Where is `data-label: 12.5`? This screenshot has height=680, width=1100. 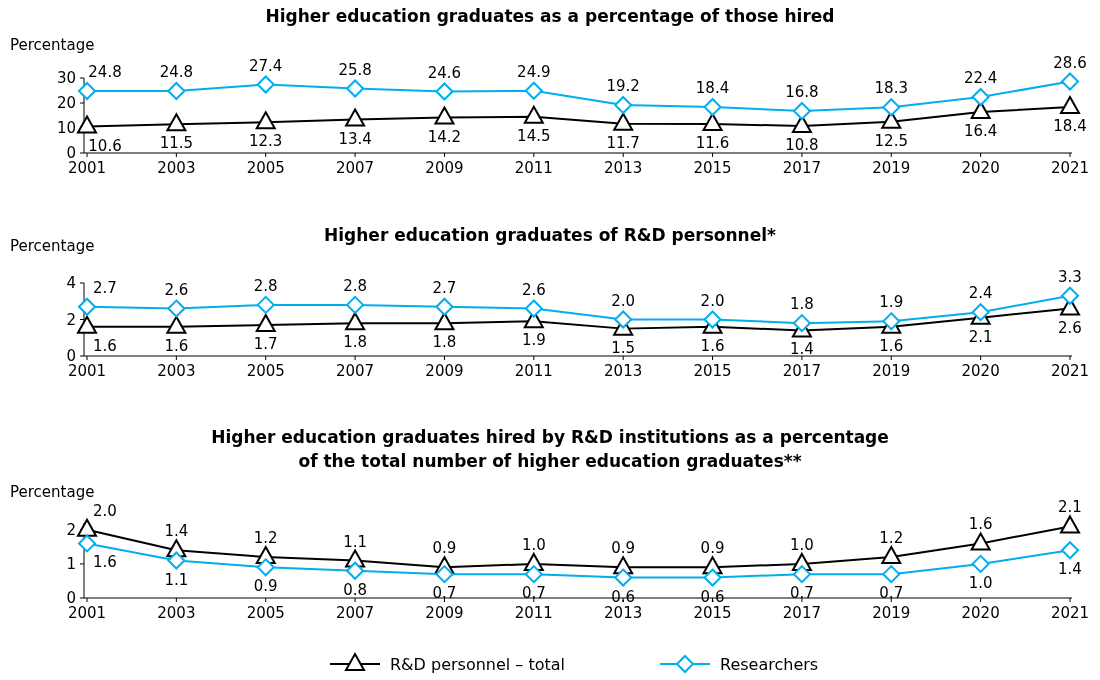 data-label: 12.5 is located at coordinates (891, 140).